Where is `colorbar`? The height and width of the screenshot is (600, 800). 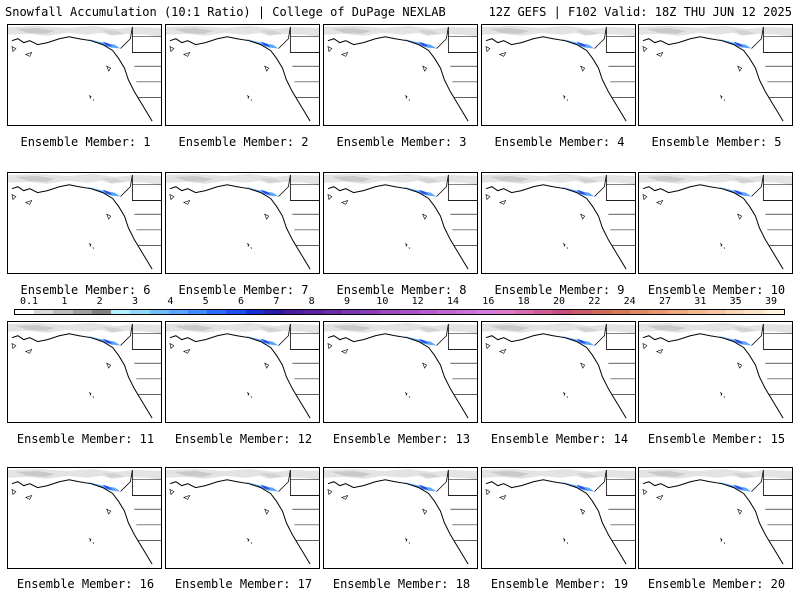
colorbar is located at coordinates (399, 312).